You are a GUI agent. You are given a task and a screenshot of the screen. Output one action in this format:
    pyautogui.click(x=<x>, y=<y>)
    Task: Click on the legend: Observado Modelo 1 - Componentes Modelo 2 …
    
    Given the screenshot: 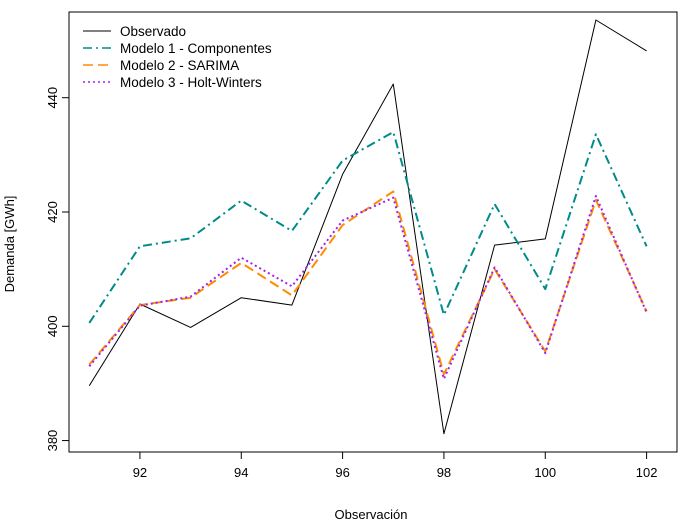 What is the action you would take?
    pyautogui.click(x=177, y=57)
    